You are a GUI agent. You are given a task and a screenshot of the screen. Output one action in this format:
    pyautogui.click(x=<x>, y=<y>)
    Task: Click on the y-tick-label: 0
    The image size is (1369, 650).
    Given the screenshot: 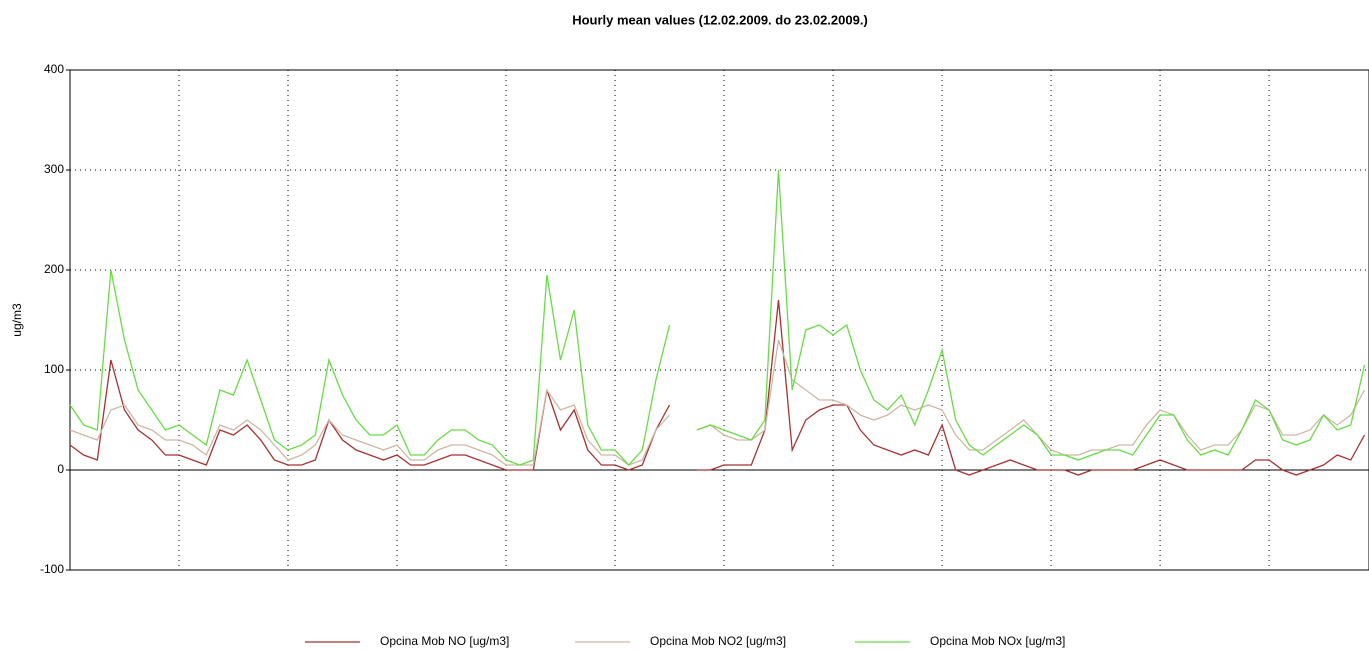 What is the action you would take?
    pyautogui.click(x=60, y=469)
    